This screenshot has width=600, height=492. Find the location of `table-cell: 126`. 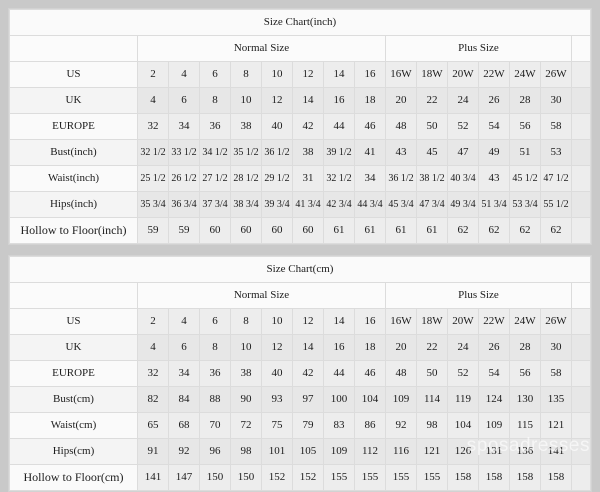

table-cell: 126 is located at coordinates (463, 451).